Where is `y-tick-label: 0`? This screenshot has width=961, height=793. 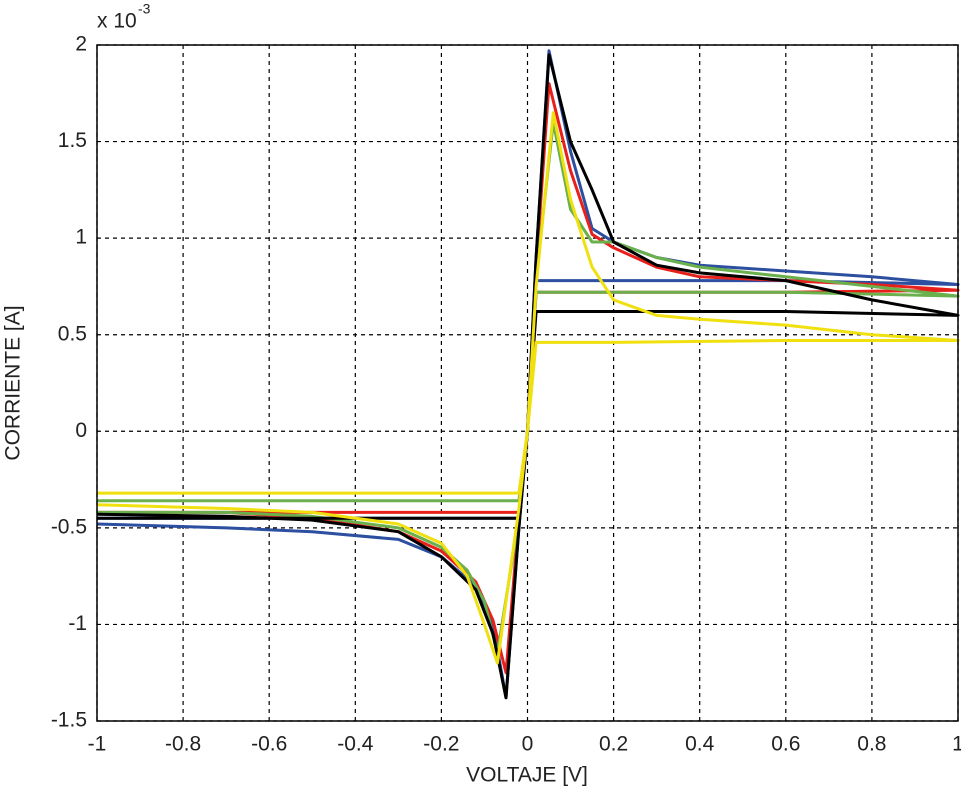
y-tick-label: 0 is located at coordinates (81, 430).